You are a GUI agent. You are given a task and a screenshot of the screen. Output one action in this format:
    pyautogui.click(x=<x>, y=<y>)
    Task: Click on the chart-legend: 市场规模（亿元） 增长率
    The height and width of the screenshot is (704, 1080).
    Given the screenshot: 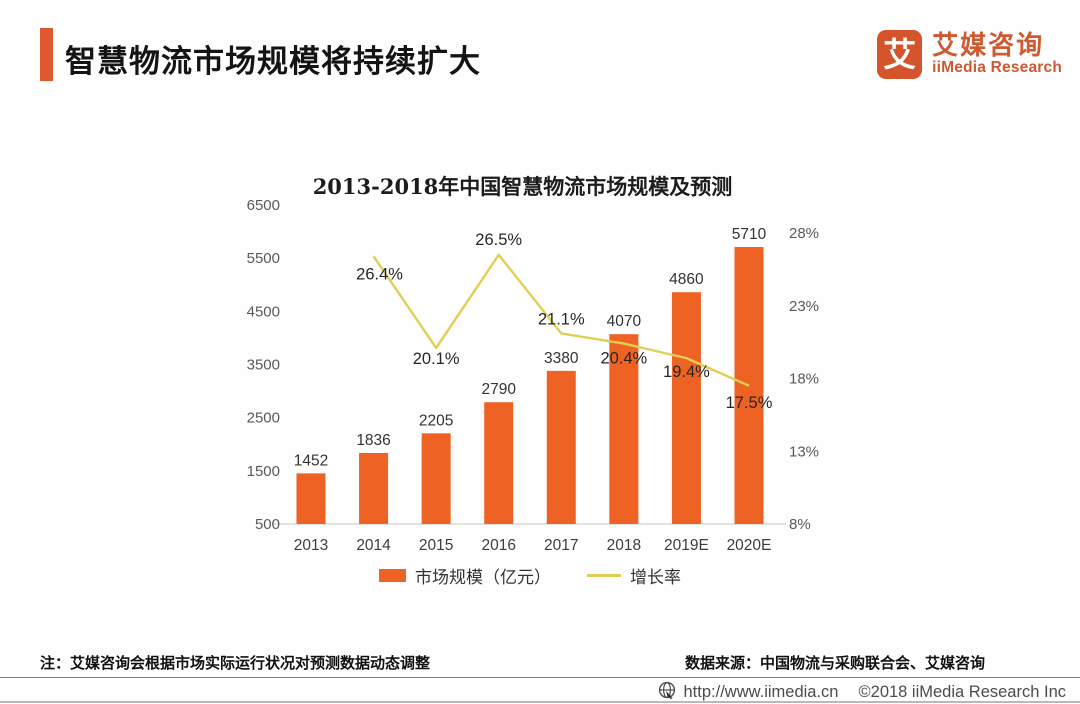 What is the action you would take?
    pyautogui.click(x=530, y=575)
    